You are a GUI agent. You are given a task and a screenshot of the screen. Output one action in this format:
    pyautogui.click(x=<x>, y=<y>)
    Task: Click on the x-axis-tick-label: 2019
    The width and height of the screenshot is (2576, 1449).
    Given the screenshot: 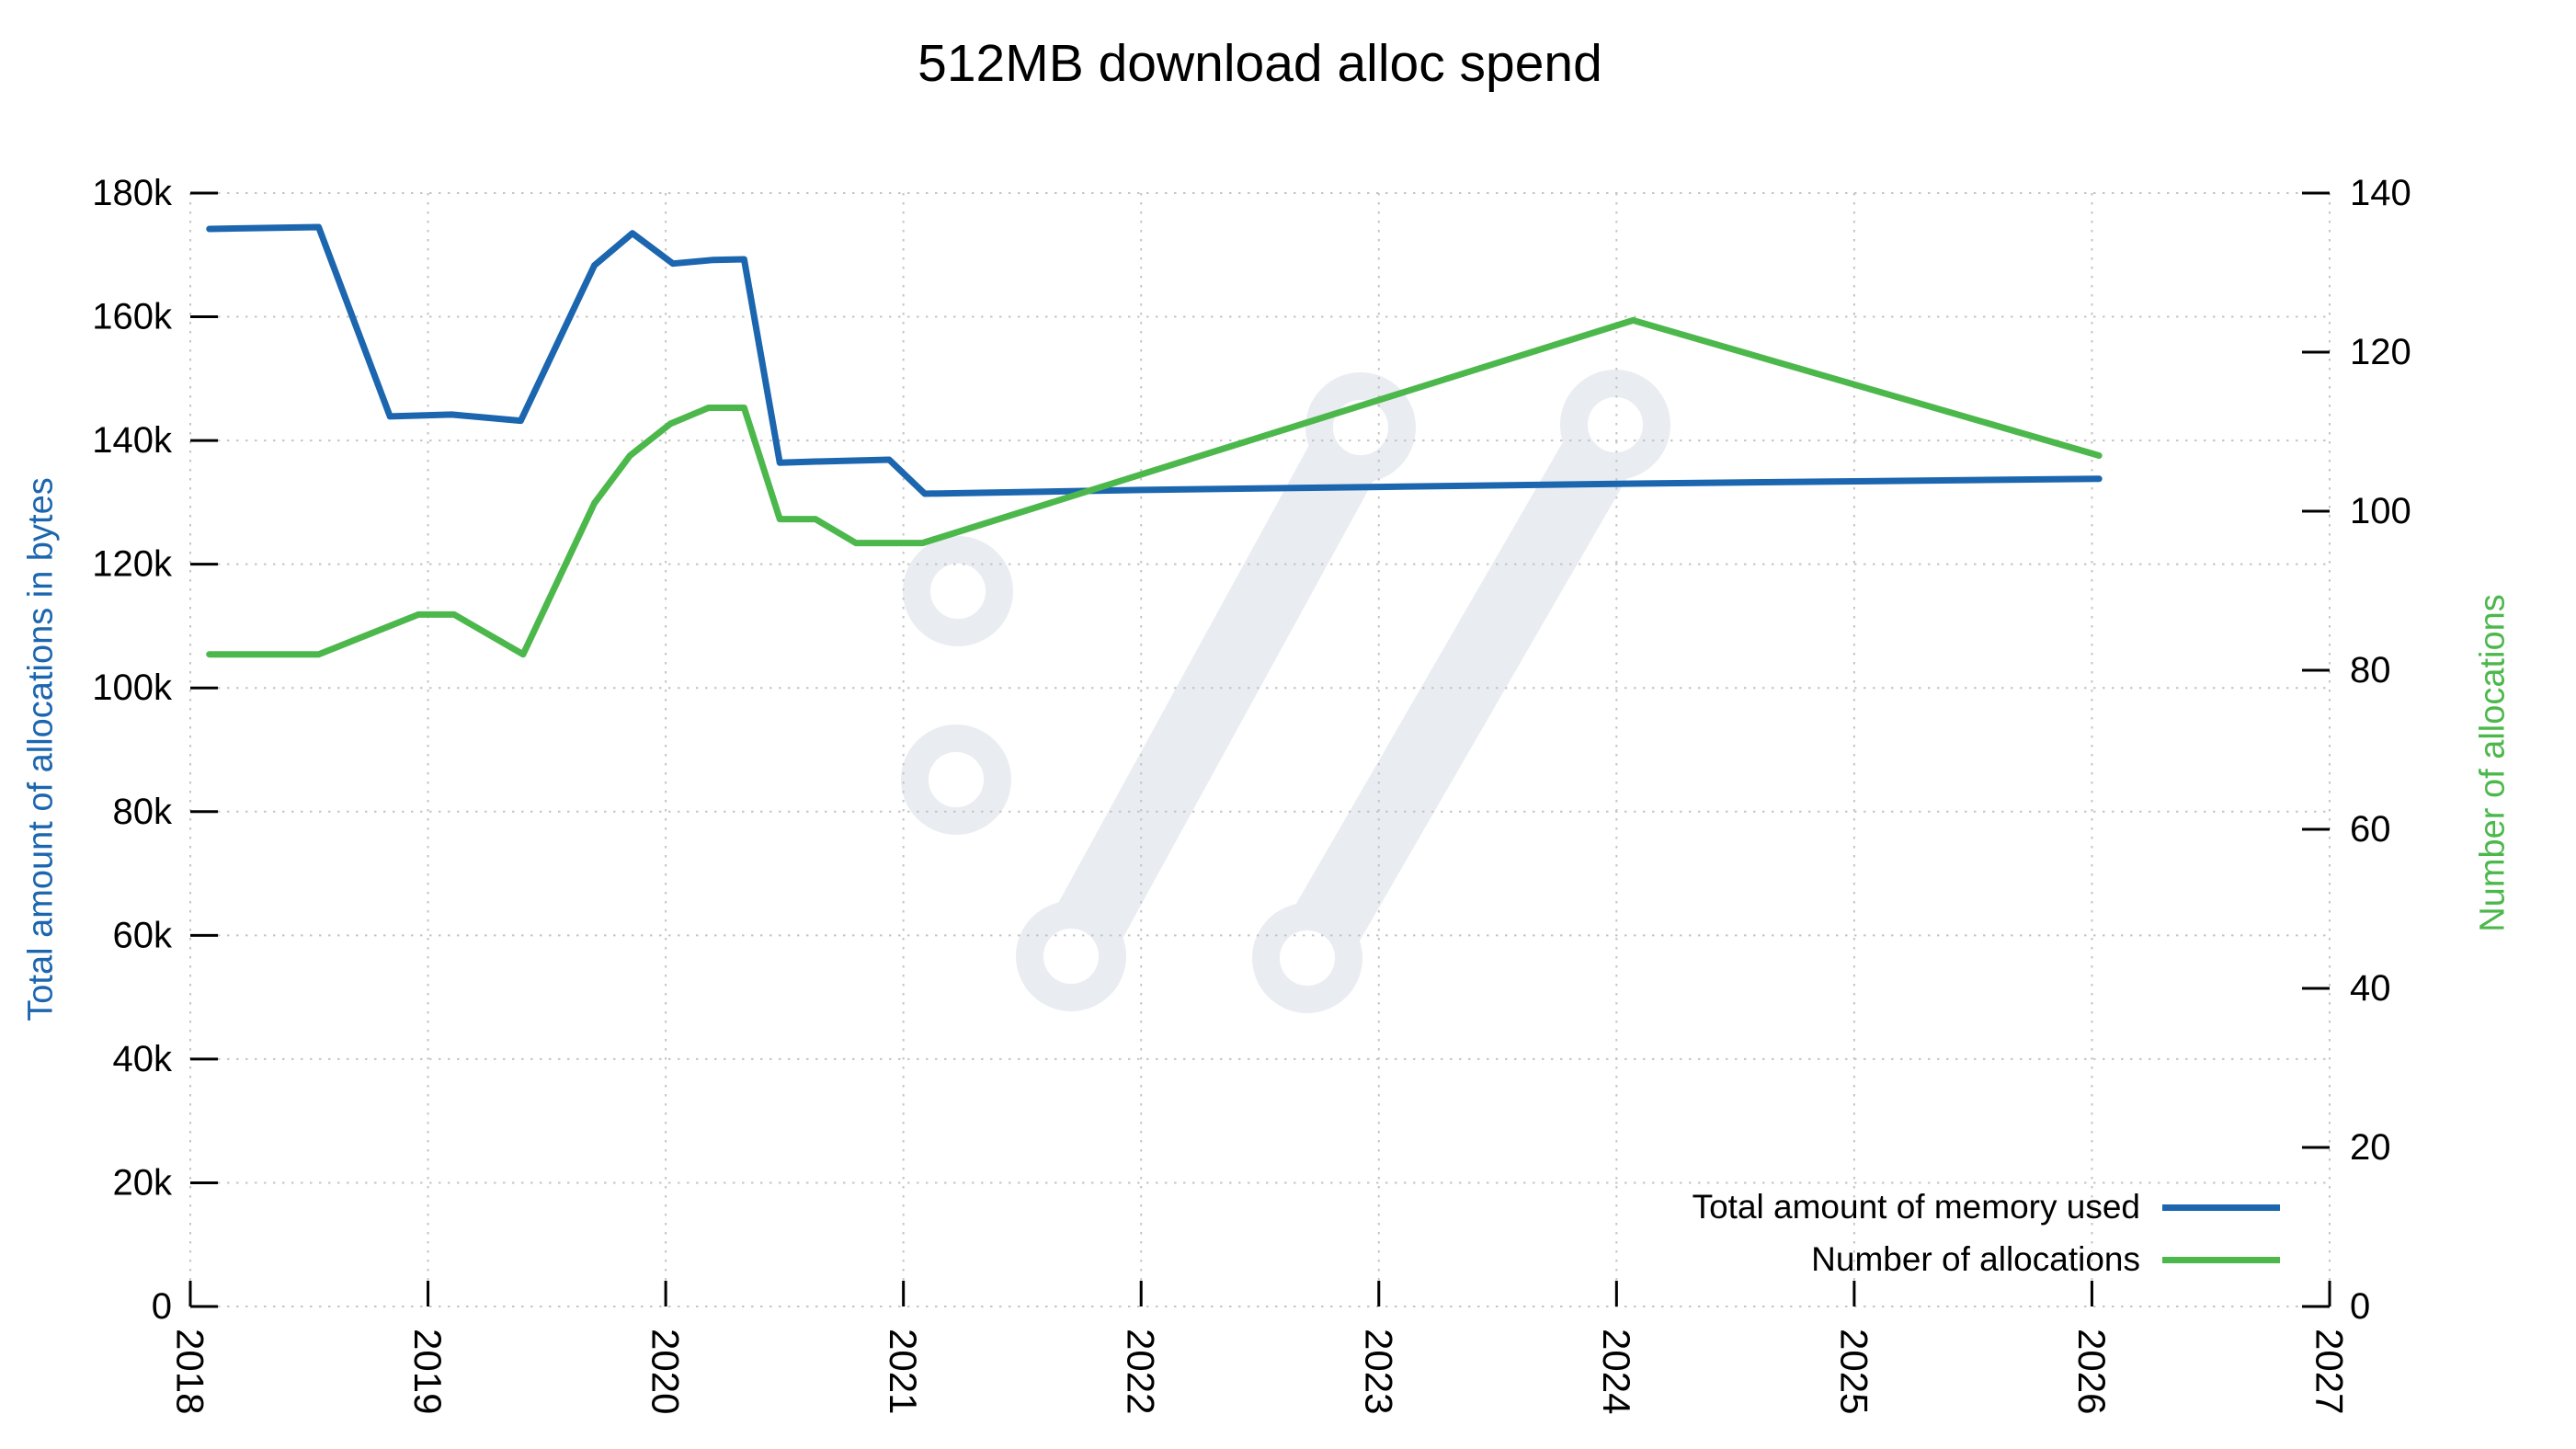 What is the action you would take?
    pyautogui.click(x=428, y=1372)
    